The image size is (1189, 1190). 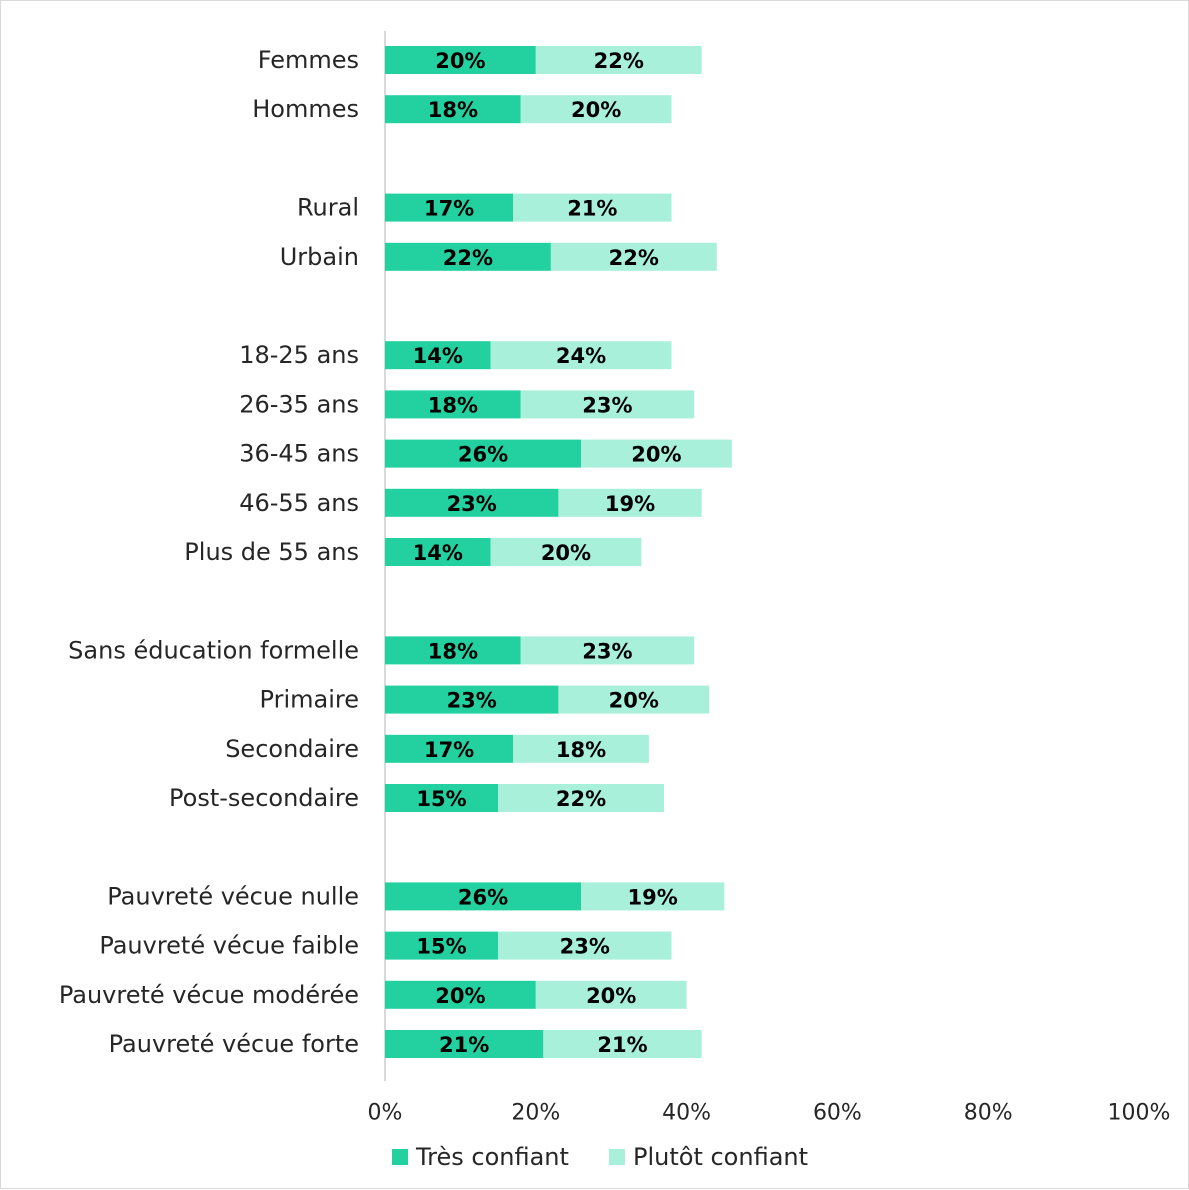 I want to click on category-label: 46-55 ans, so click(x=299, y=503).